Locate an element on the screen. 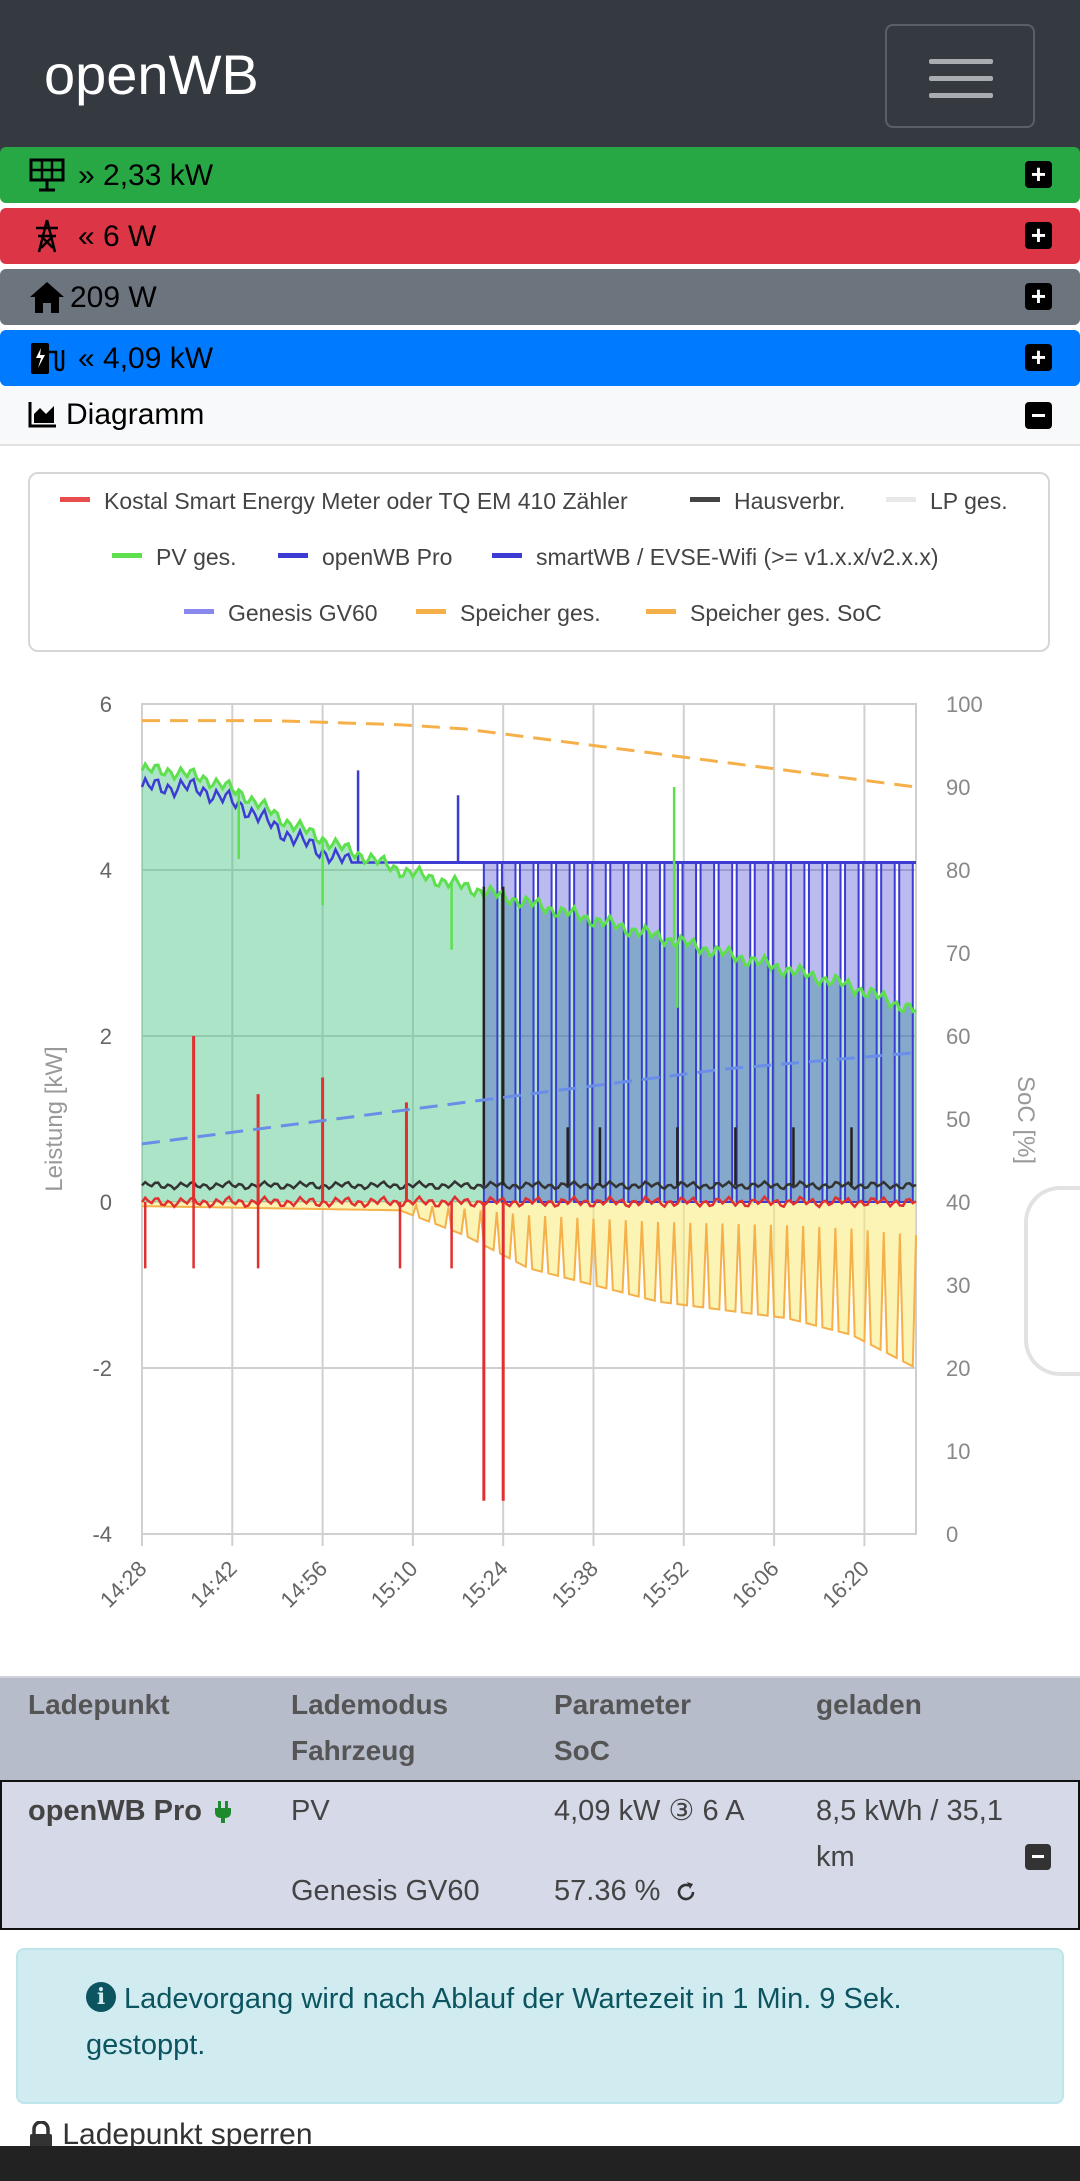 The image size is (1080, 2181). grid-line is located at coordinates (529, 1201).